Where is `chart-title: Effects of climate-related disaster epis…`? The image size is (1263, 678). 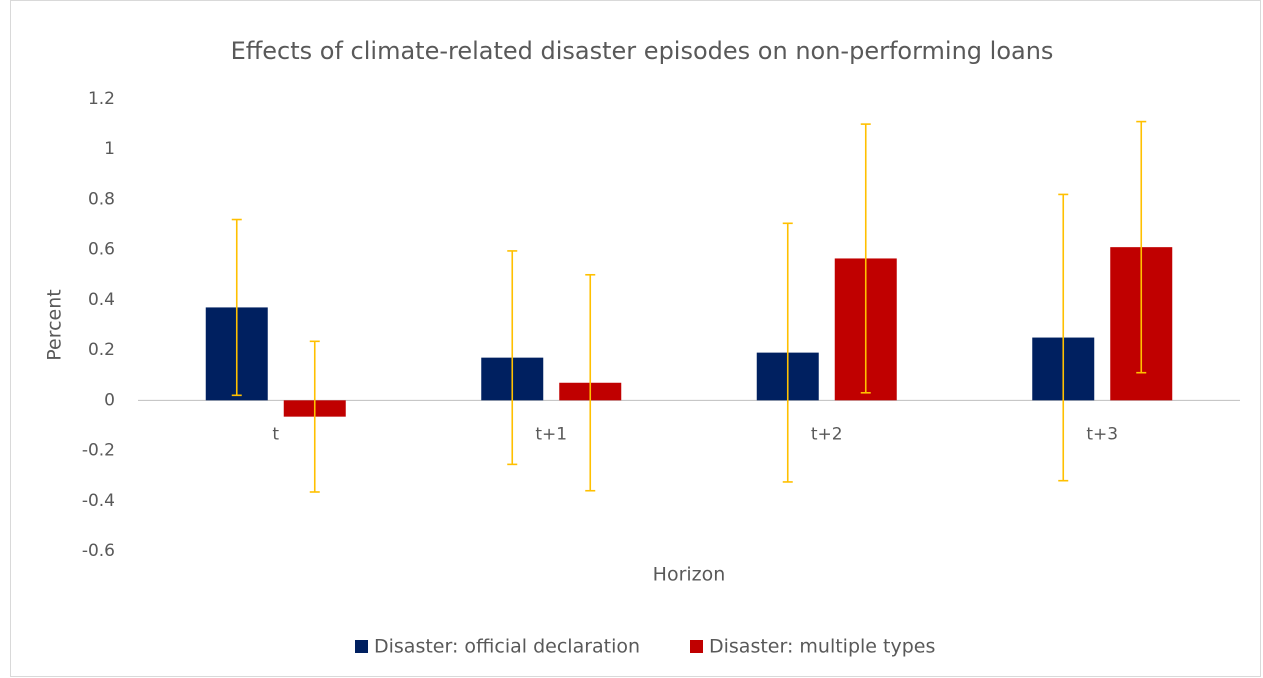 chart-title: Effects of climate-related disaster epis… is located at coordinates (642, 51).